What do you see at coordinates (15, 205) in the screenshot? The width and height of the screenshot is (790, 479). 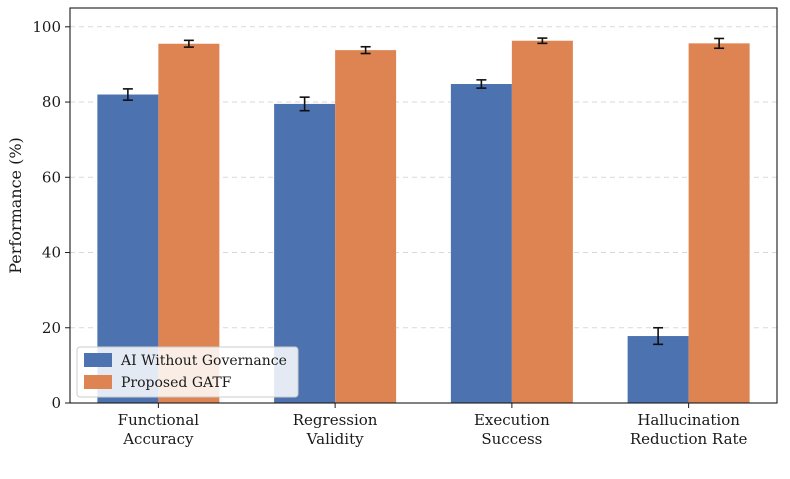 I see `y-axis-title: Performance (%)` at bounding box center [15, 205].